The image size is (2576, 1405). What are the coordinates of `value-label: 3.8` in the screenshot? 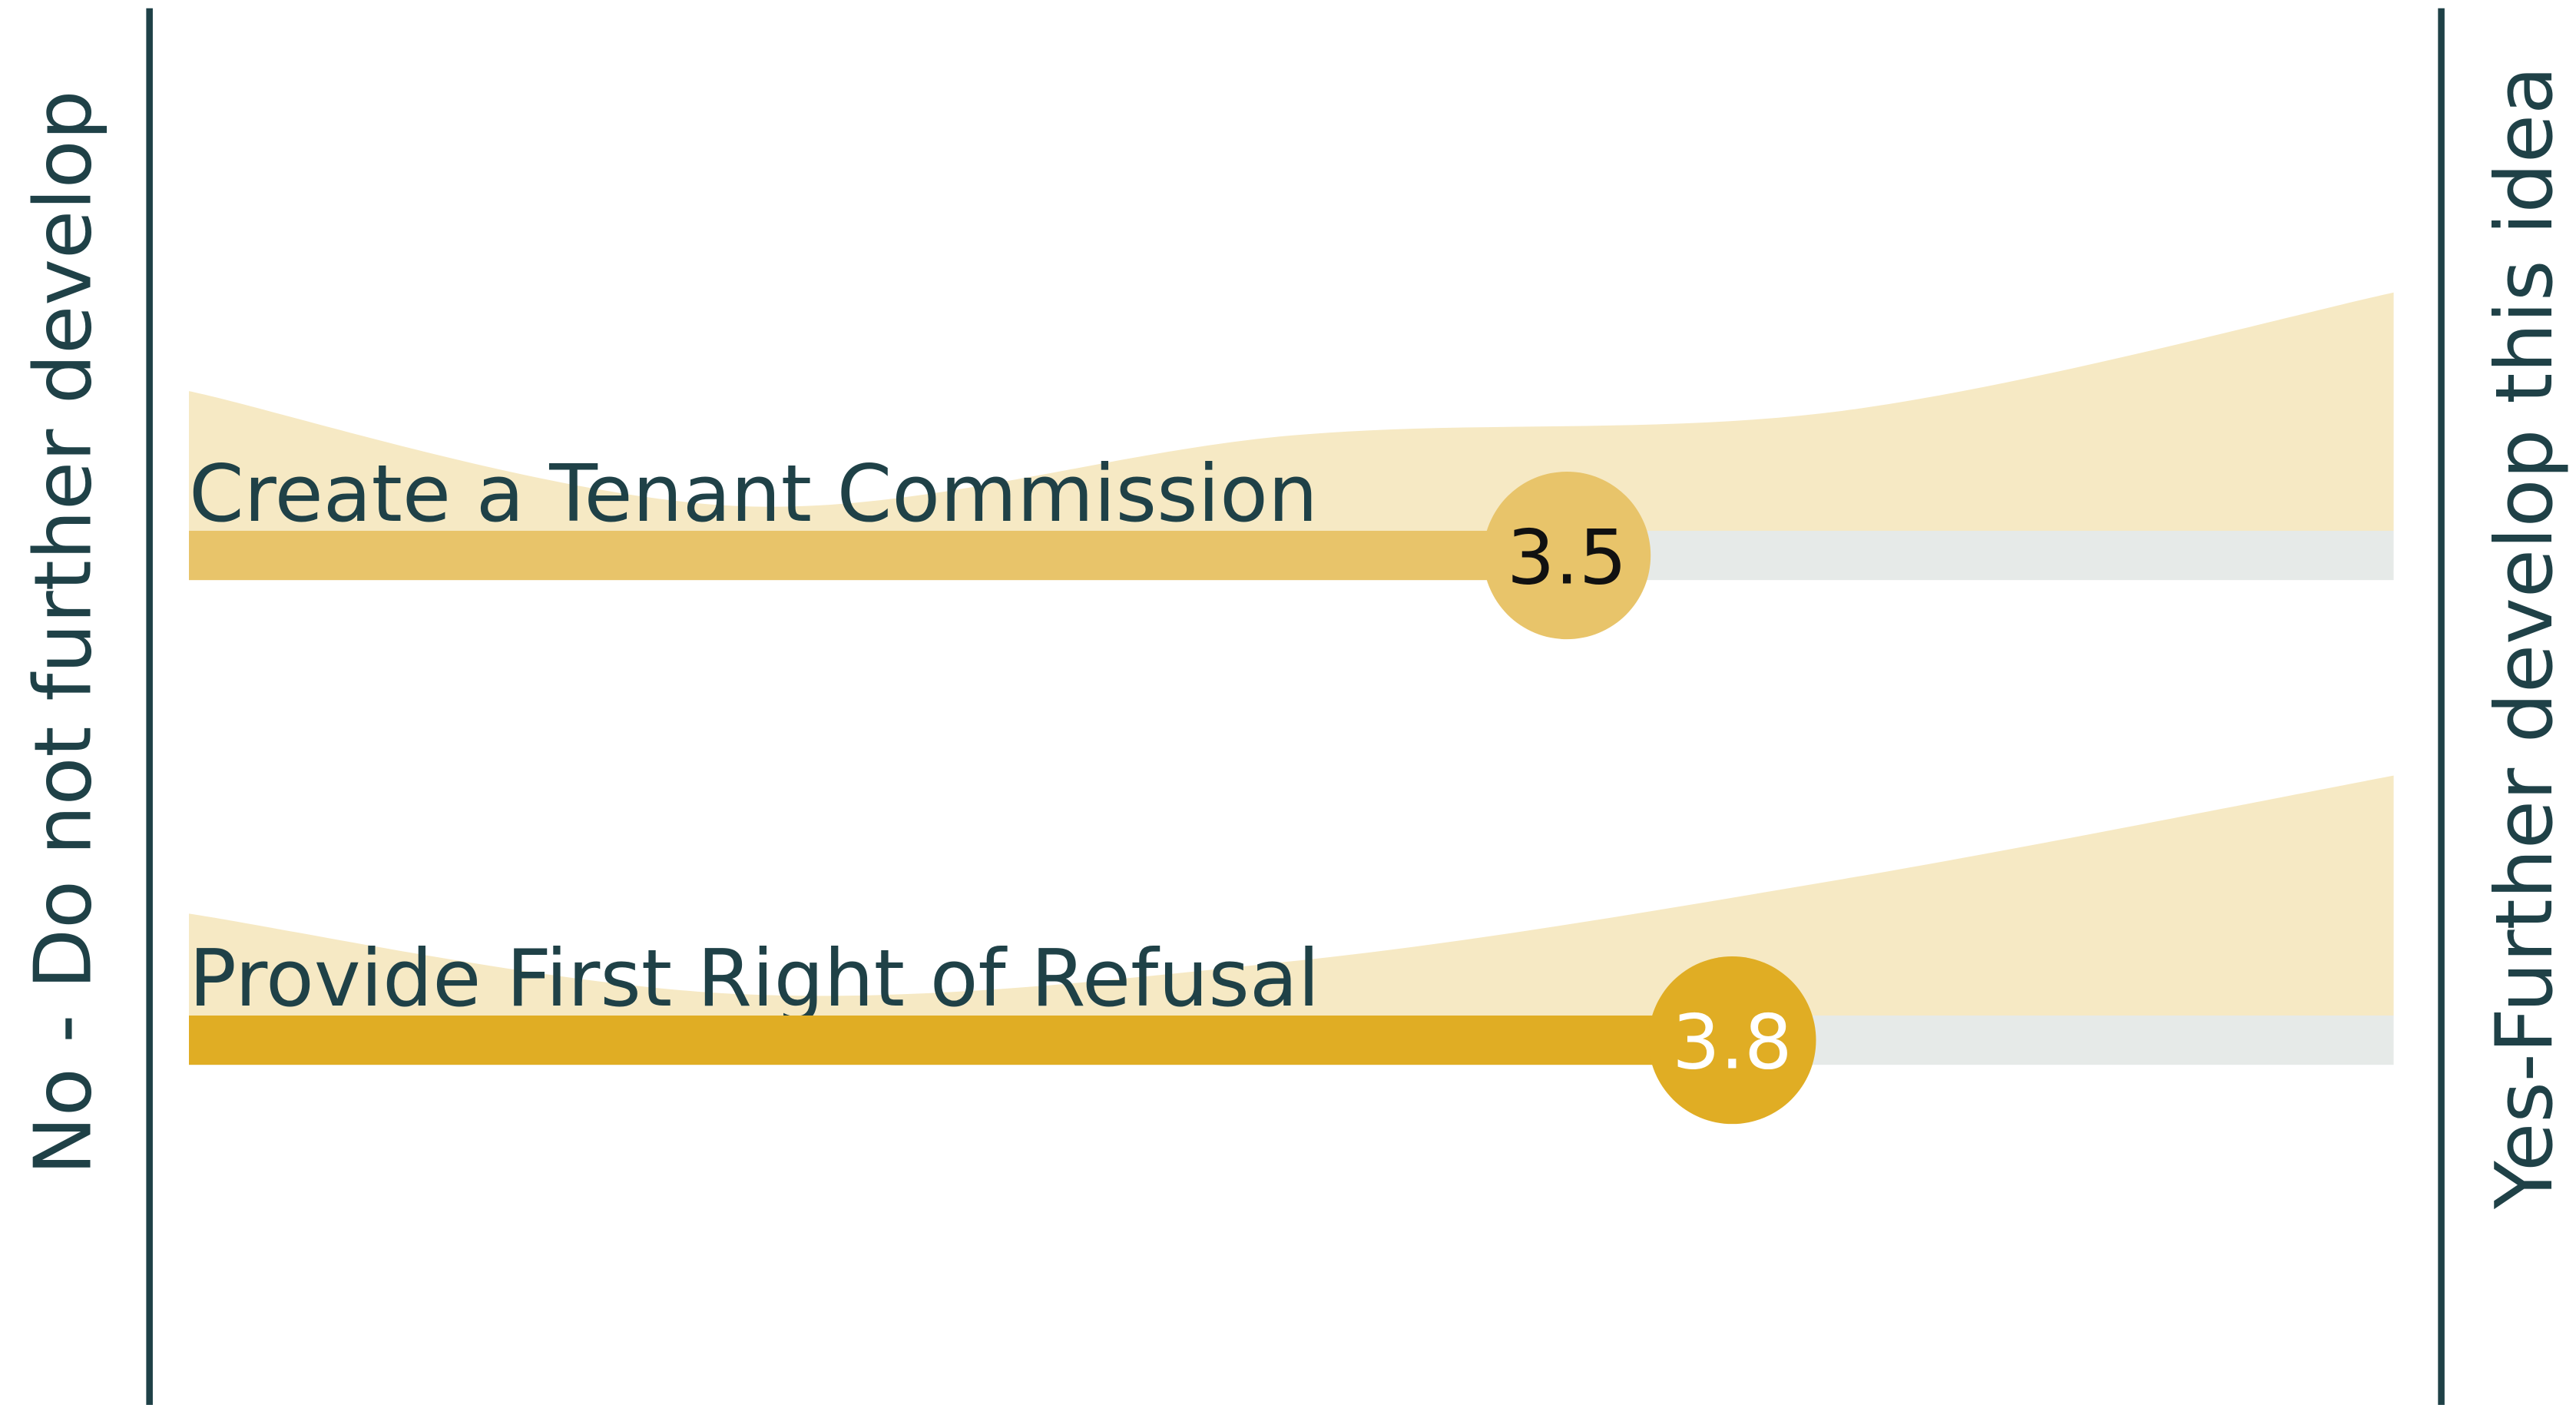 It's located at (1732, 1042).